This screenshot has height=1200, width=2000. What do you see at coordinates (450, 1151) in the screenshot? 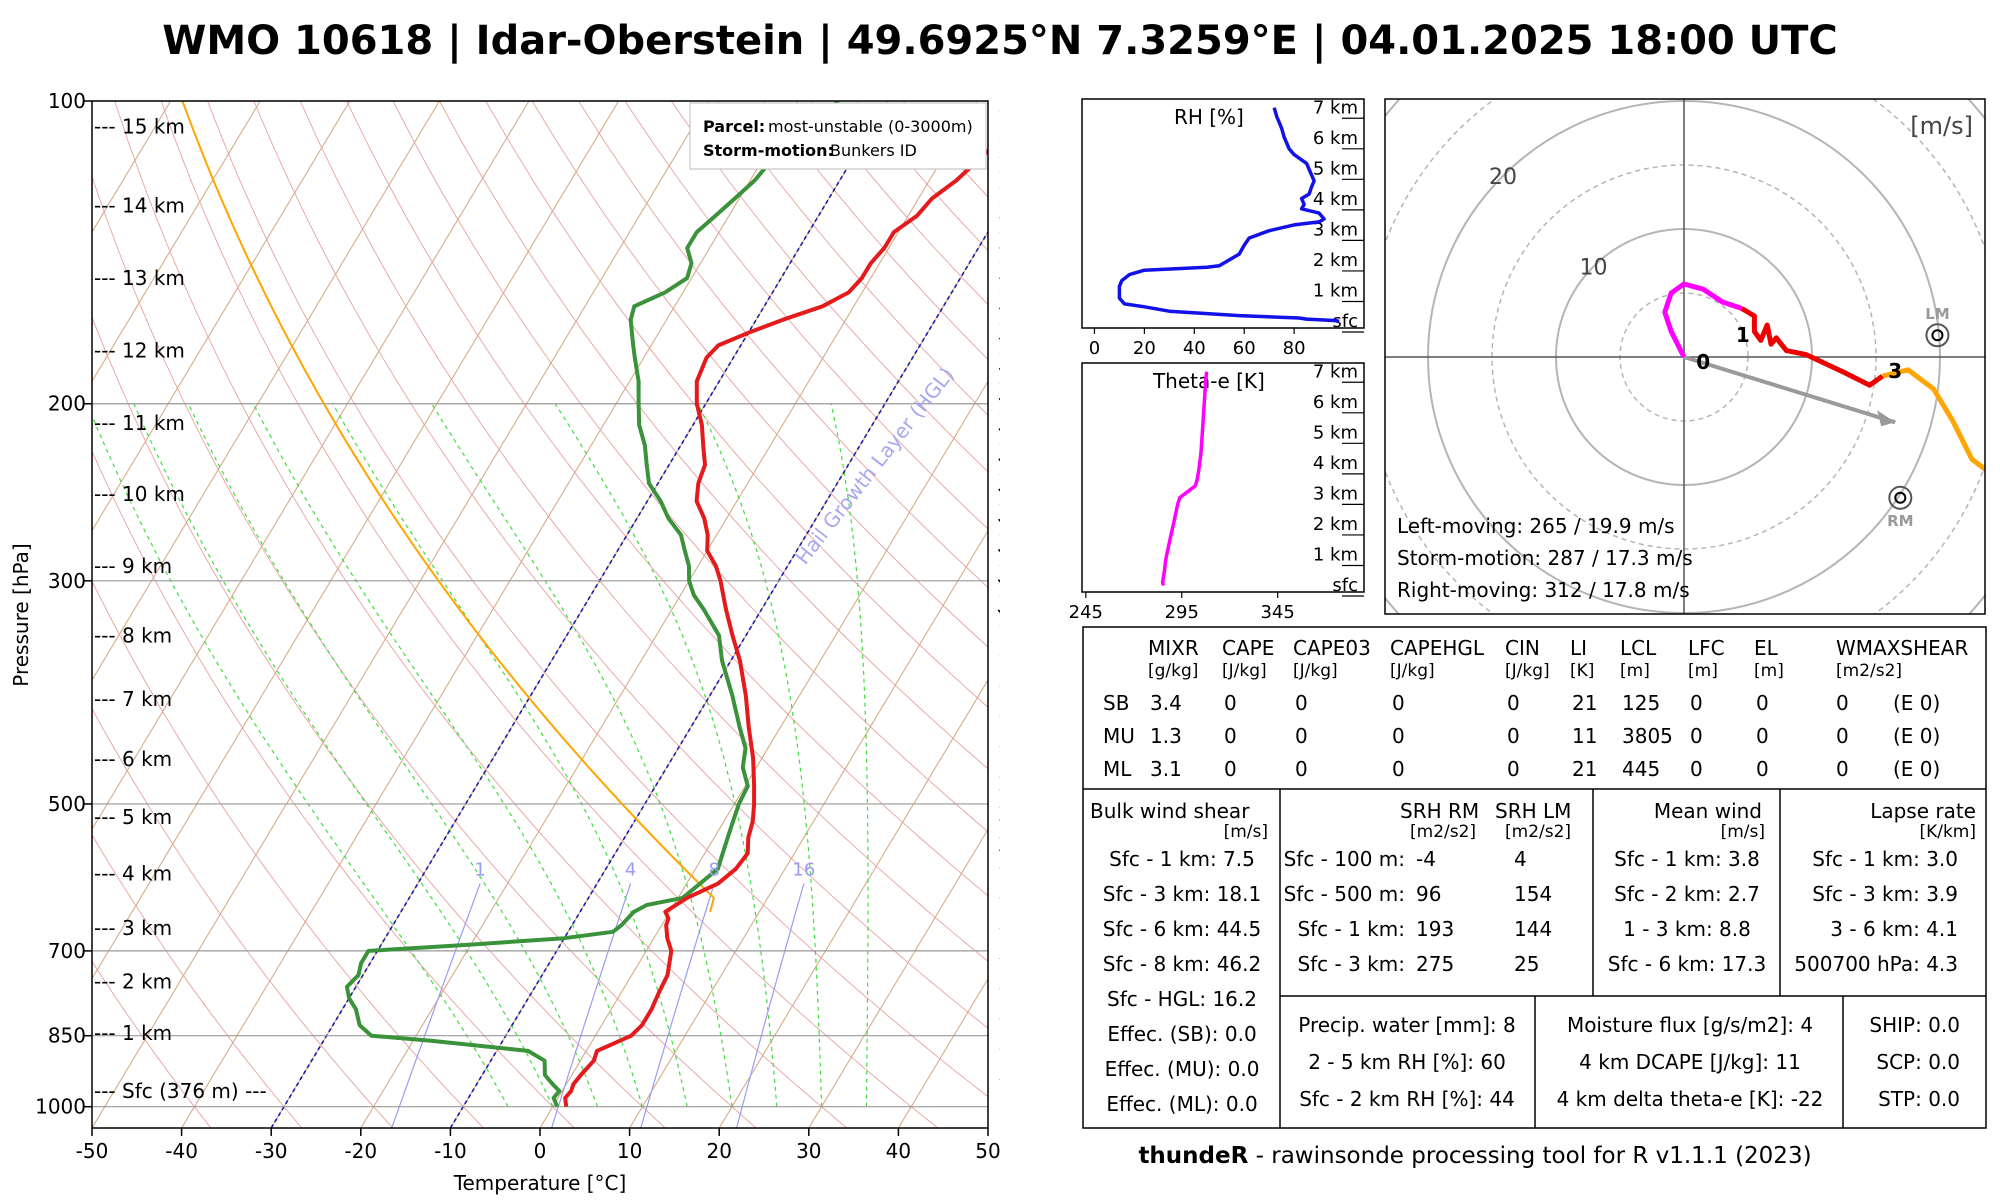
I see `x-tick-label: -10` at bounding box center [450, 1151].